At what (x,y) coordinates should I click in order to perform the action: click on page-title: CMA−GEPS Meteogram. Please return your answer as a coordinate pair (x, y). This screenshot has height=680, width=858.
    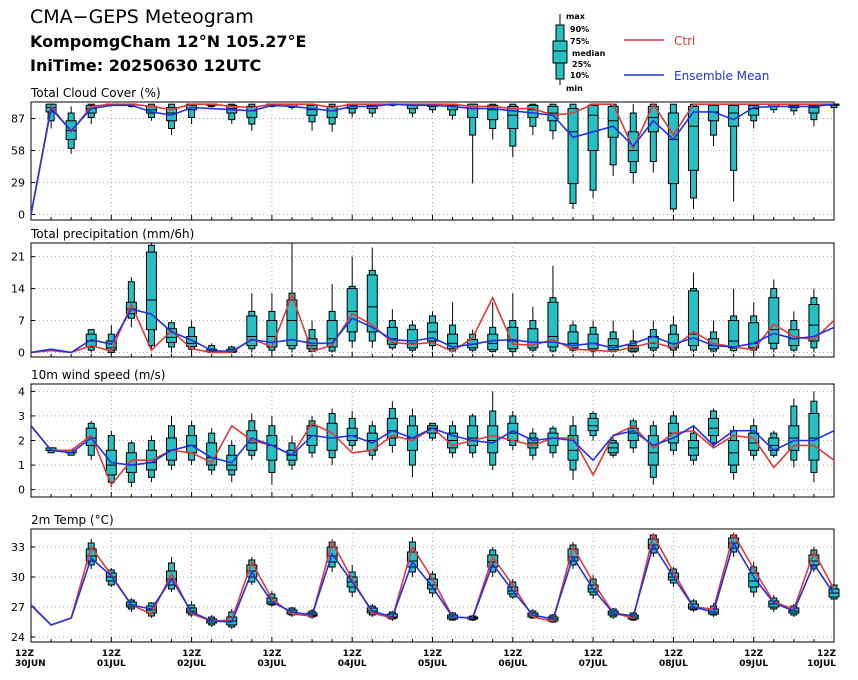
    Looking at the image, I should click on (142, 17).